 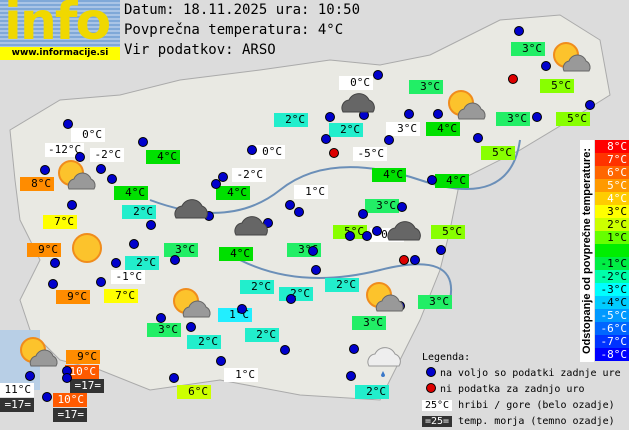 I want to click on station-temperature: 11°C, so click(x=17, y=390).